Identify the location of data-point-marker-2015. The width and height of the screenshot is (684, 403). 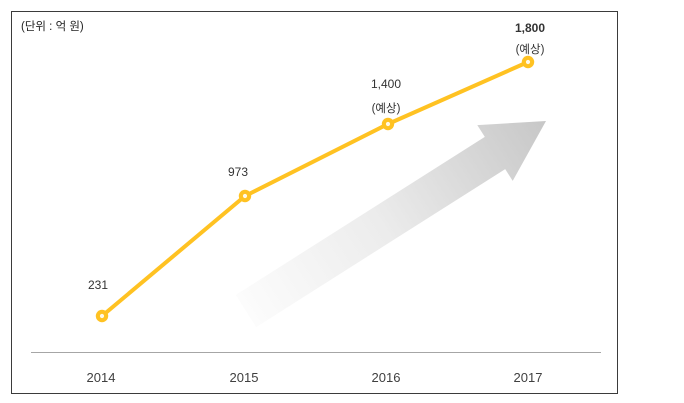
(245, 196).